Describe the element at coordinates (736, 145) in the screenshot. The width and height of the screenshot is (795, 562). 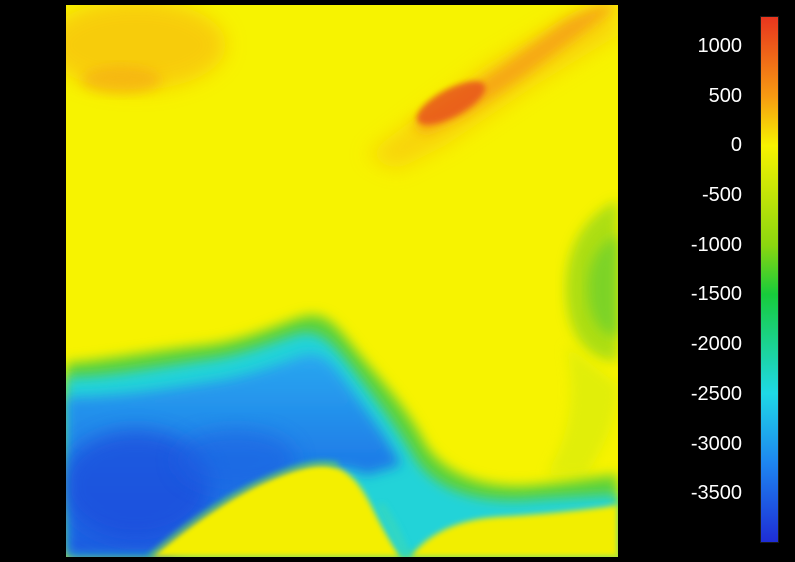
I see `colorbar-tick-label: 0` at that location.